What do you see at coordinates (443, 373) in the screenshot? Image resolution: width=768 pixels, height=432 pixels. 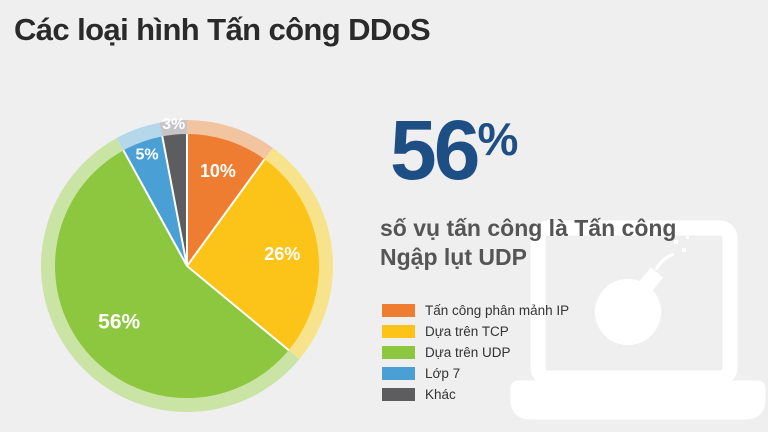 I see `legend-label: Lớp 7` at bounding box center [443, 373].